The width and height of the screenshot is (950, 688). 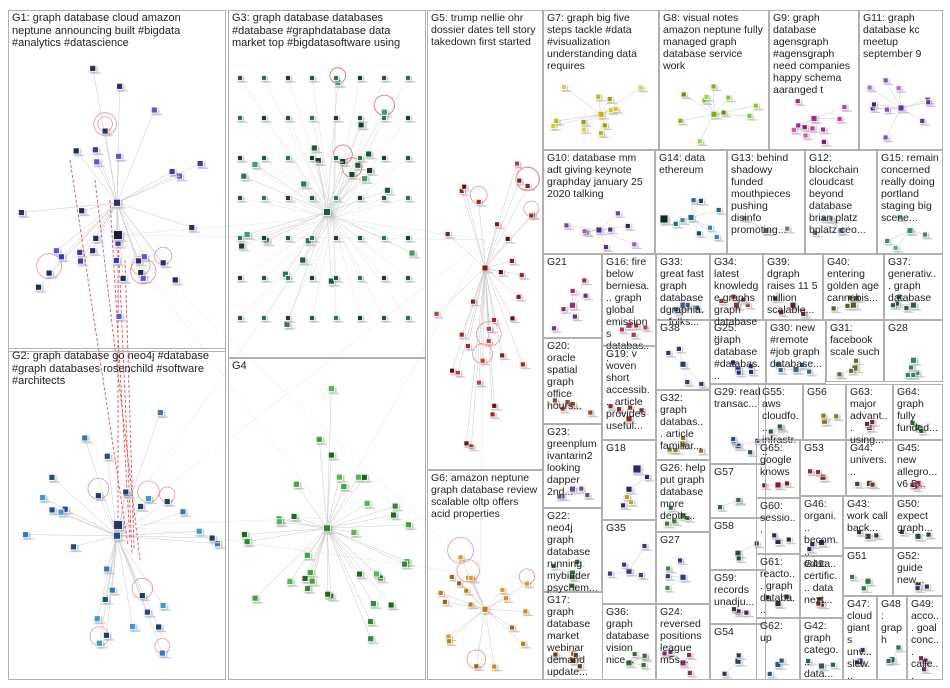 What do you see at coordinates (629, 393) in the screenshot?
I see `group-box-g19` at bounding box center [629, 393].